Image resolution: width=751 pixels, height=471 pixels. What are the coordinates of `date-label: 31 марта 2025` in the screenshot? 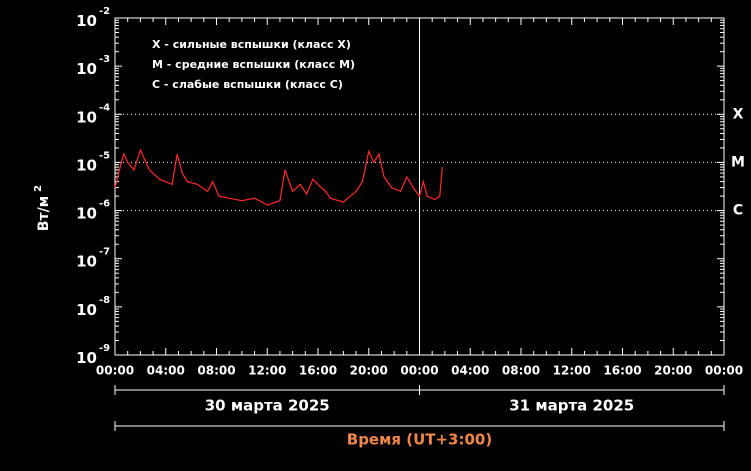 It's located at (571, 406).